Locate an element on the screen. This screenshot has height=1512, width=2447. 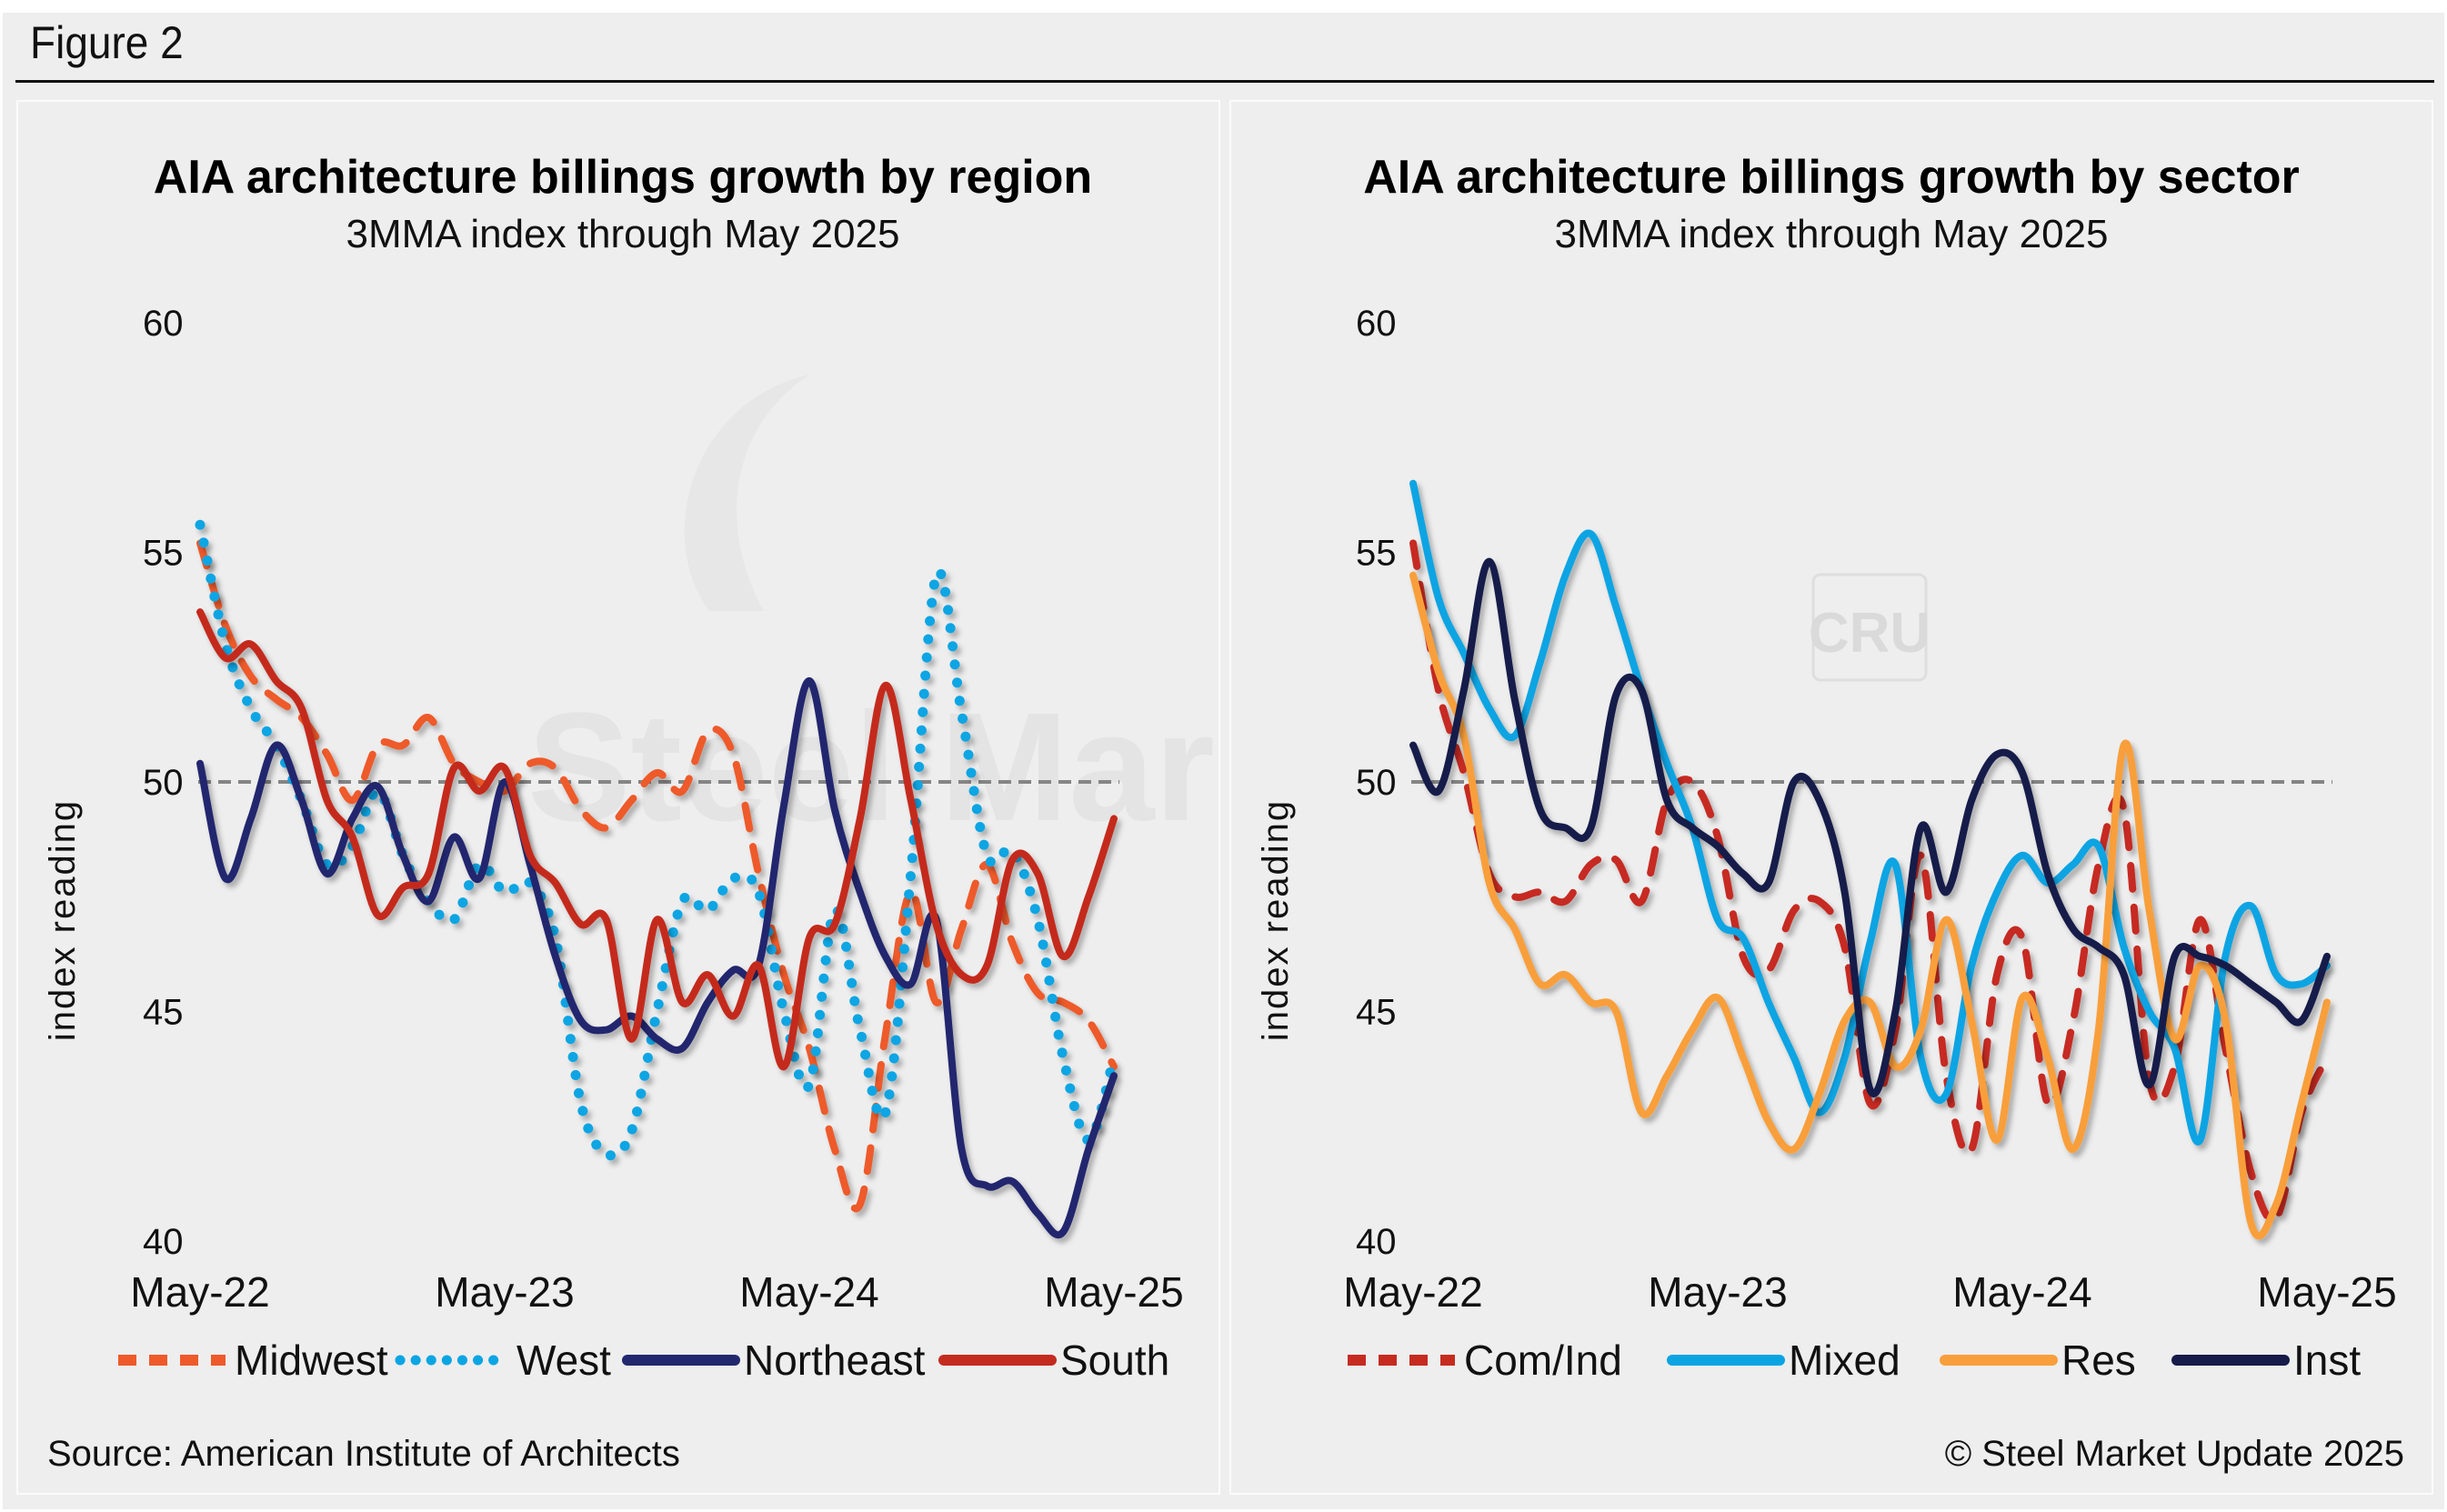
source-note: Source: American Institute of Architects is located at coordinates (364, 1454).